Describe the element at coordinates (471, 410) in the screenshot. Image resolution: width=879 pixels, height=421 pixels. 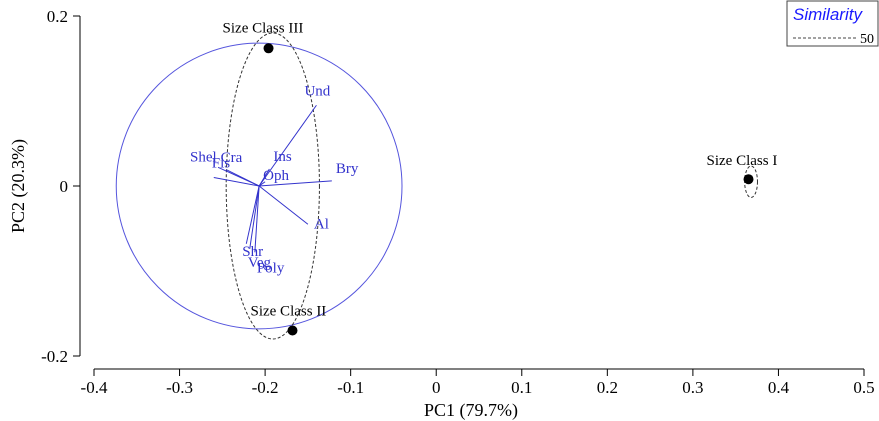
I see `x-axis-label: PC1 (79.7%)` at that location.